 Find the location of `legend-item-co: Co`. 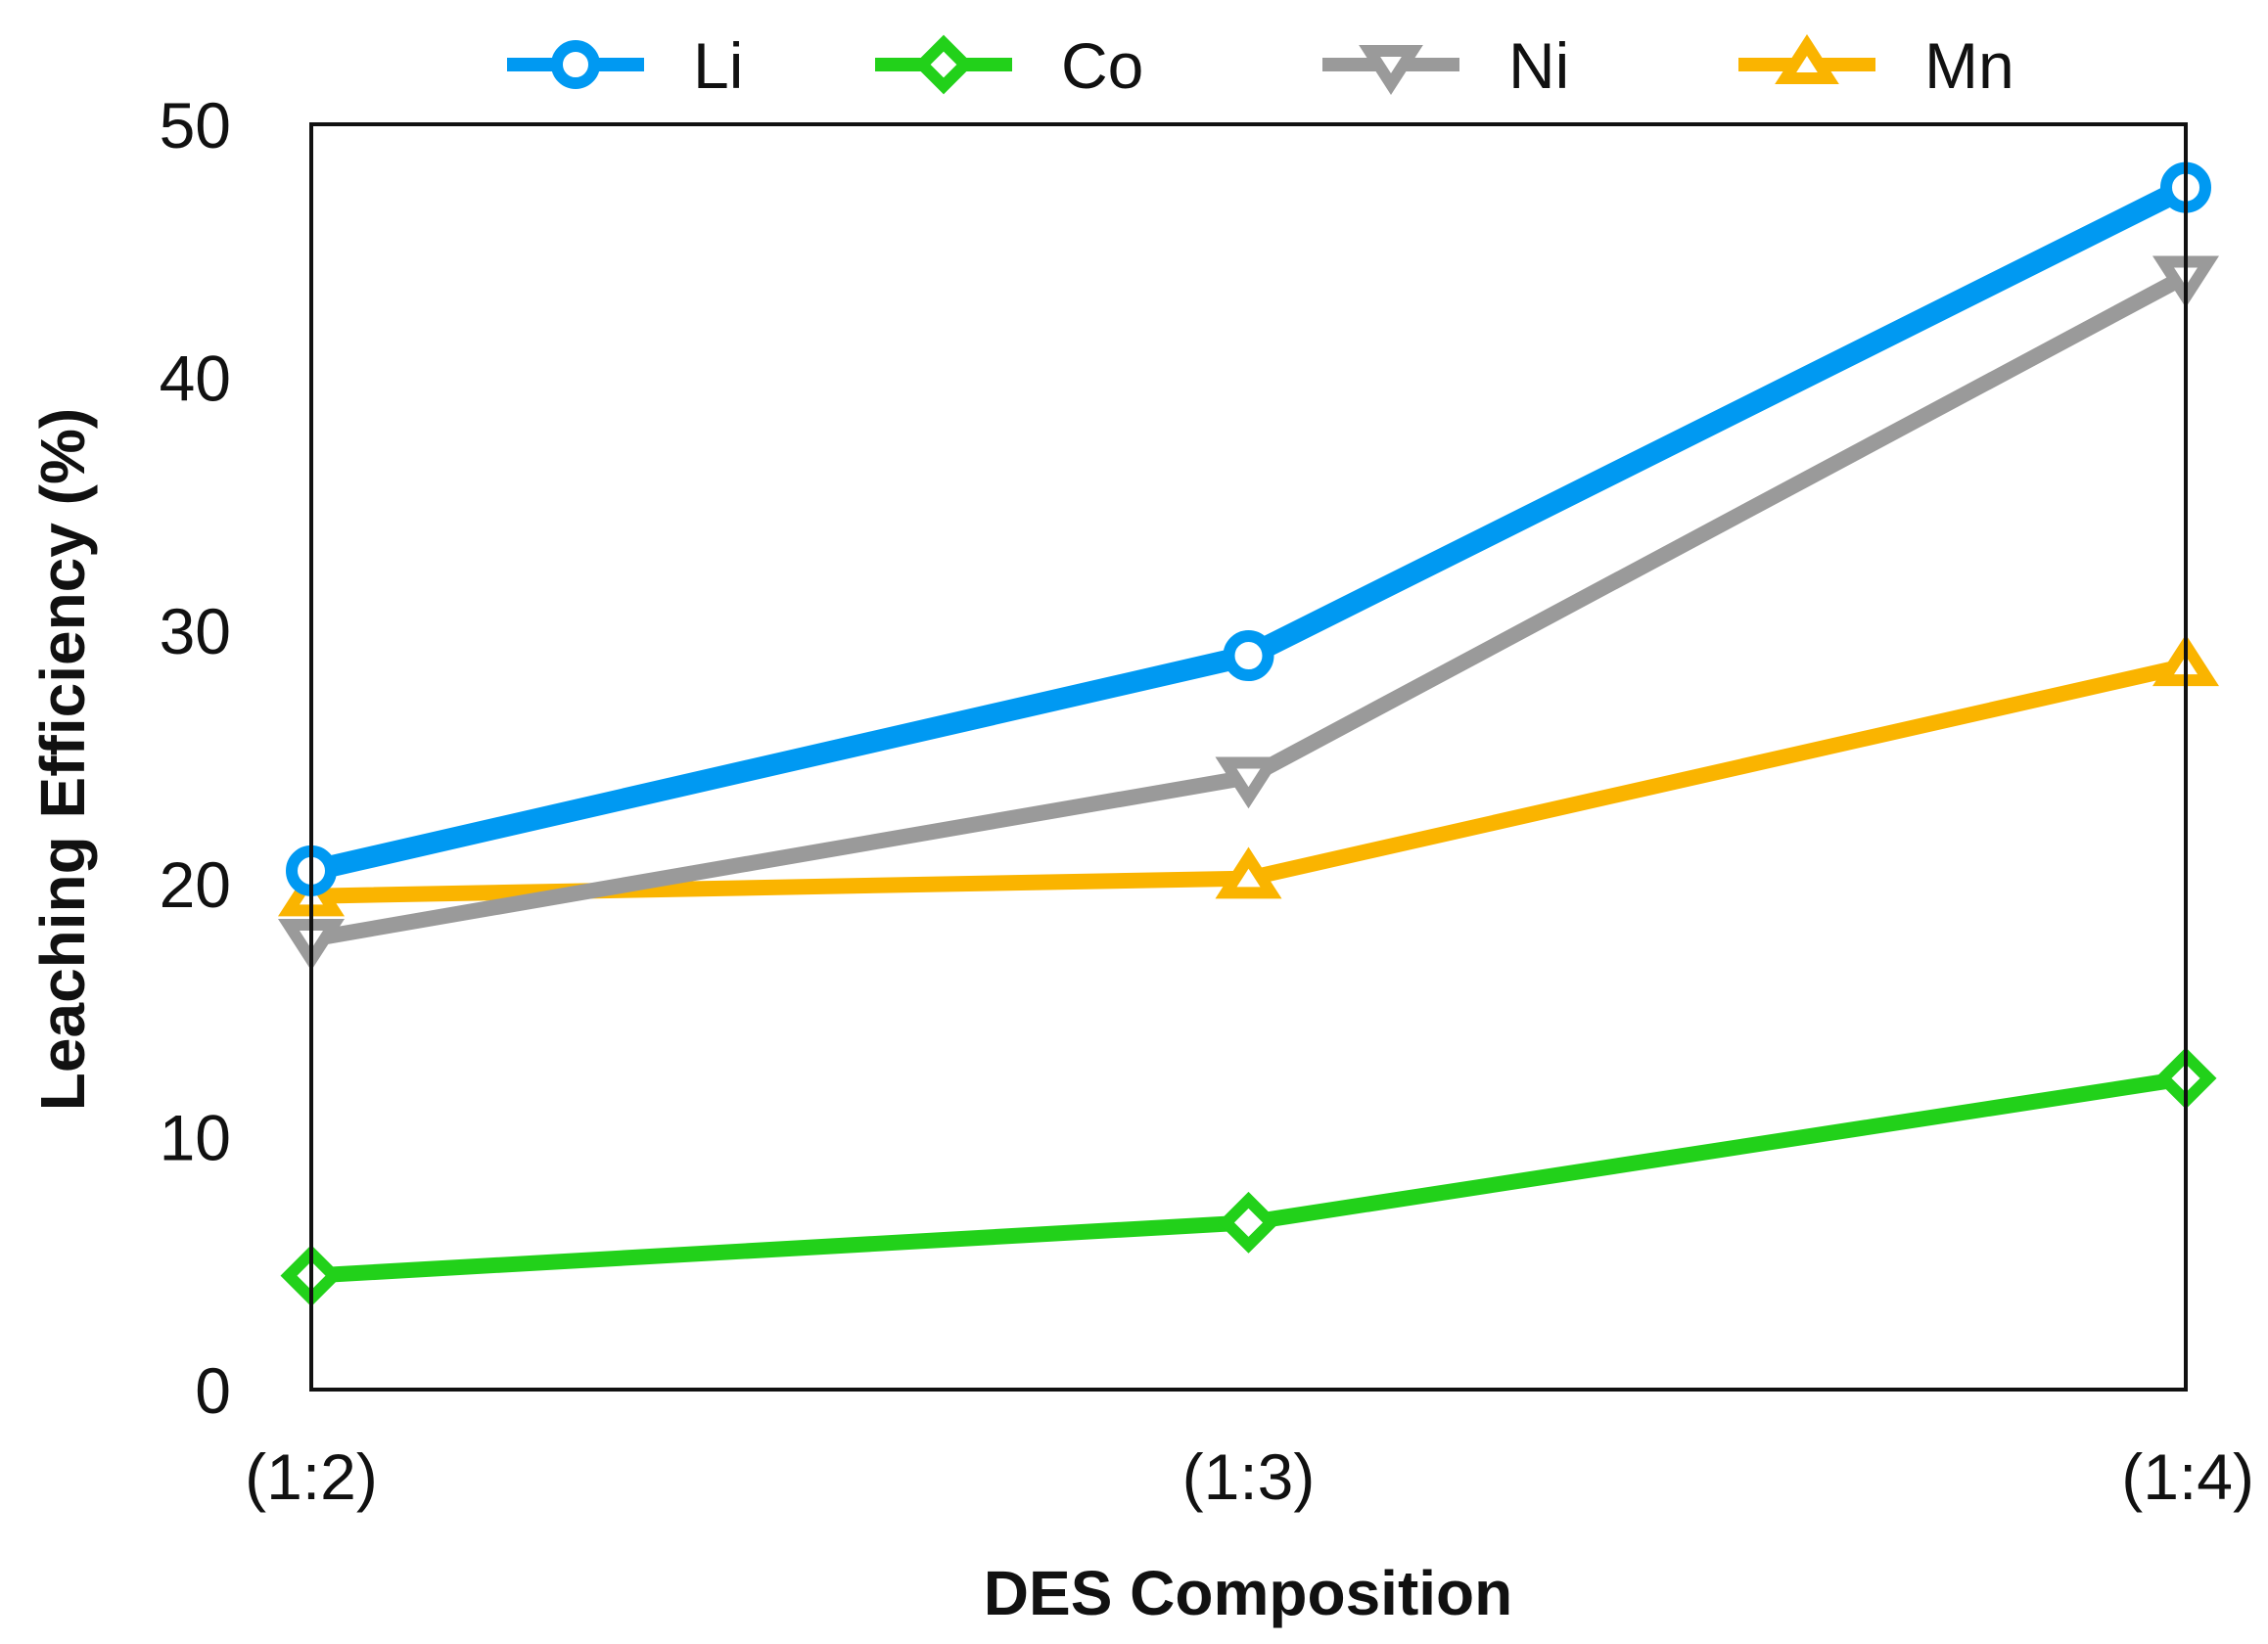

legend-item-co: Co is located at coordinates (1009, 65).